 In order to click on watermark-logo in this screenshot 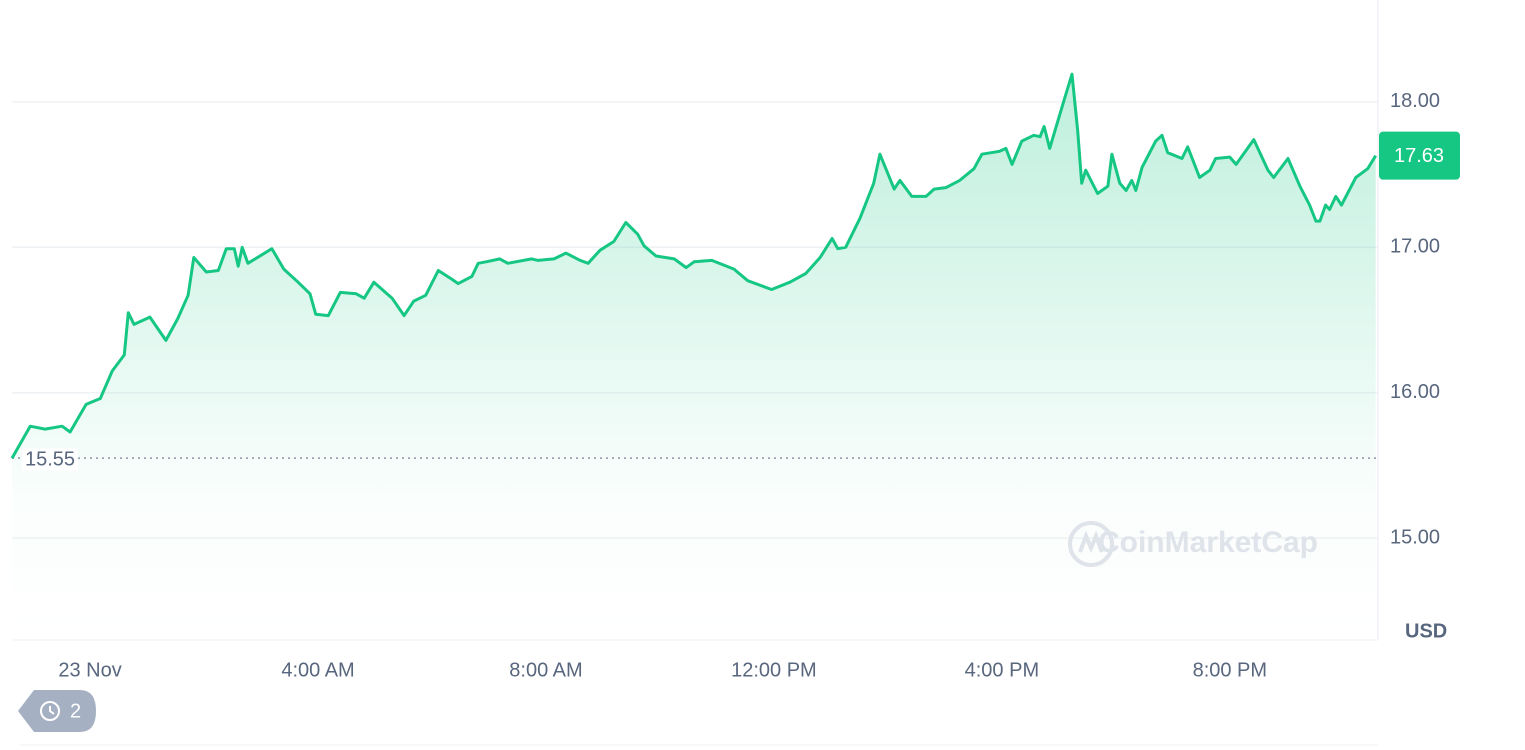, I will do `click(1091, 544)`.